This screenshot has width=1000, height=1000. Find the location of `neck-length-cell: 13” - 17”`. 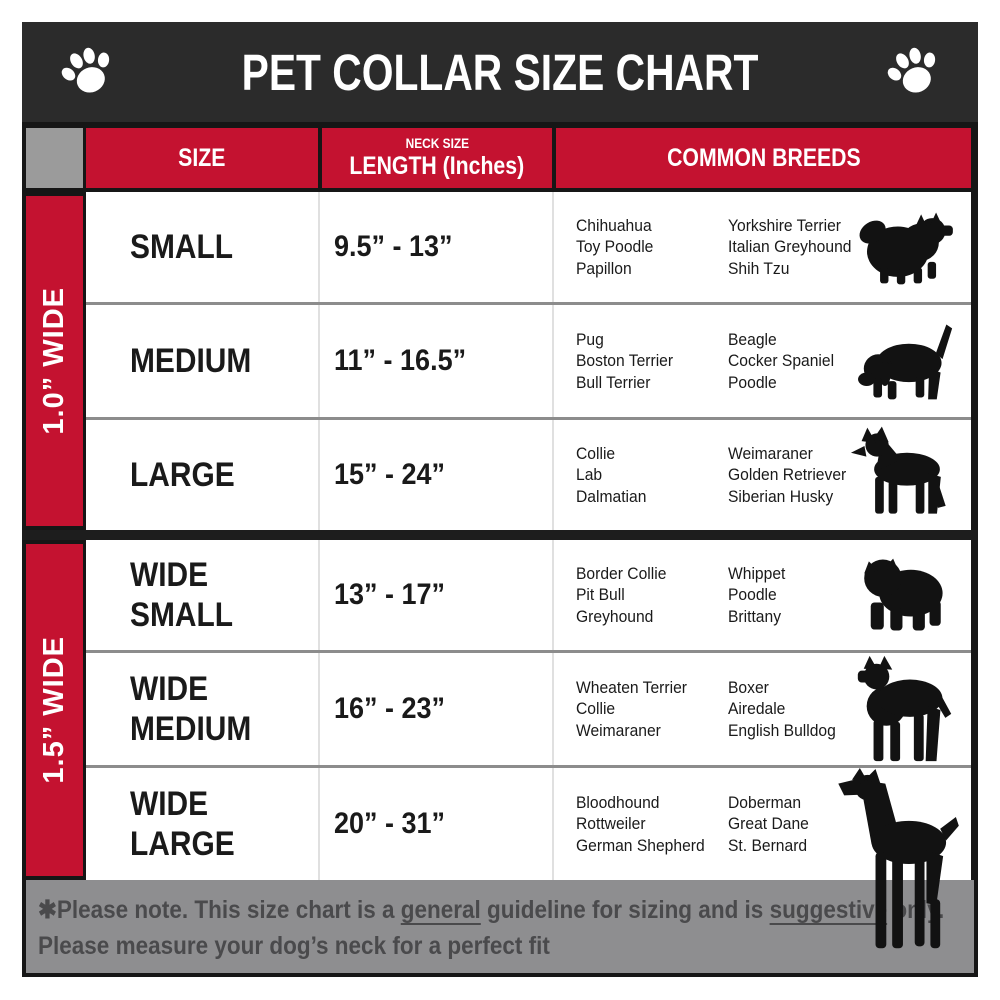

neck-length-cell: 13” - 17” is located at coordinates (390, 594).